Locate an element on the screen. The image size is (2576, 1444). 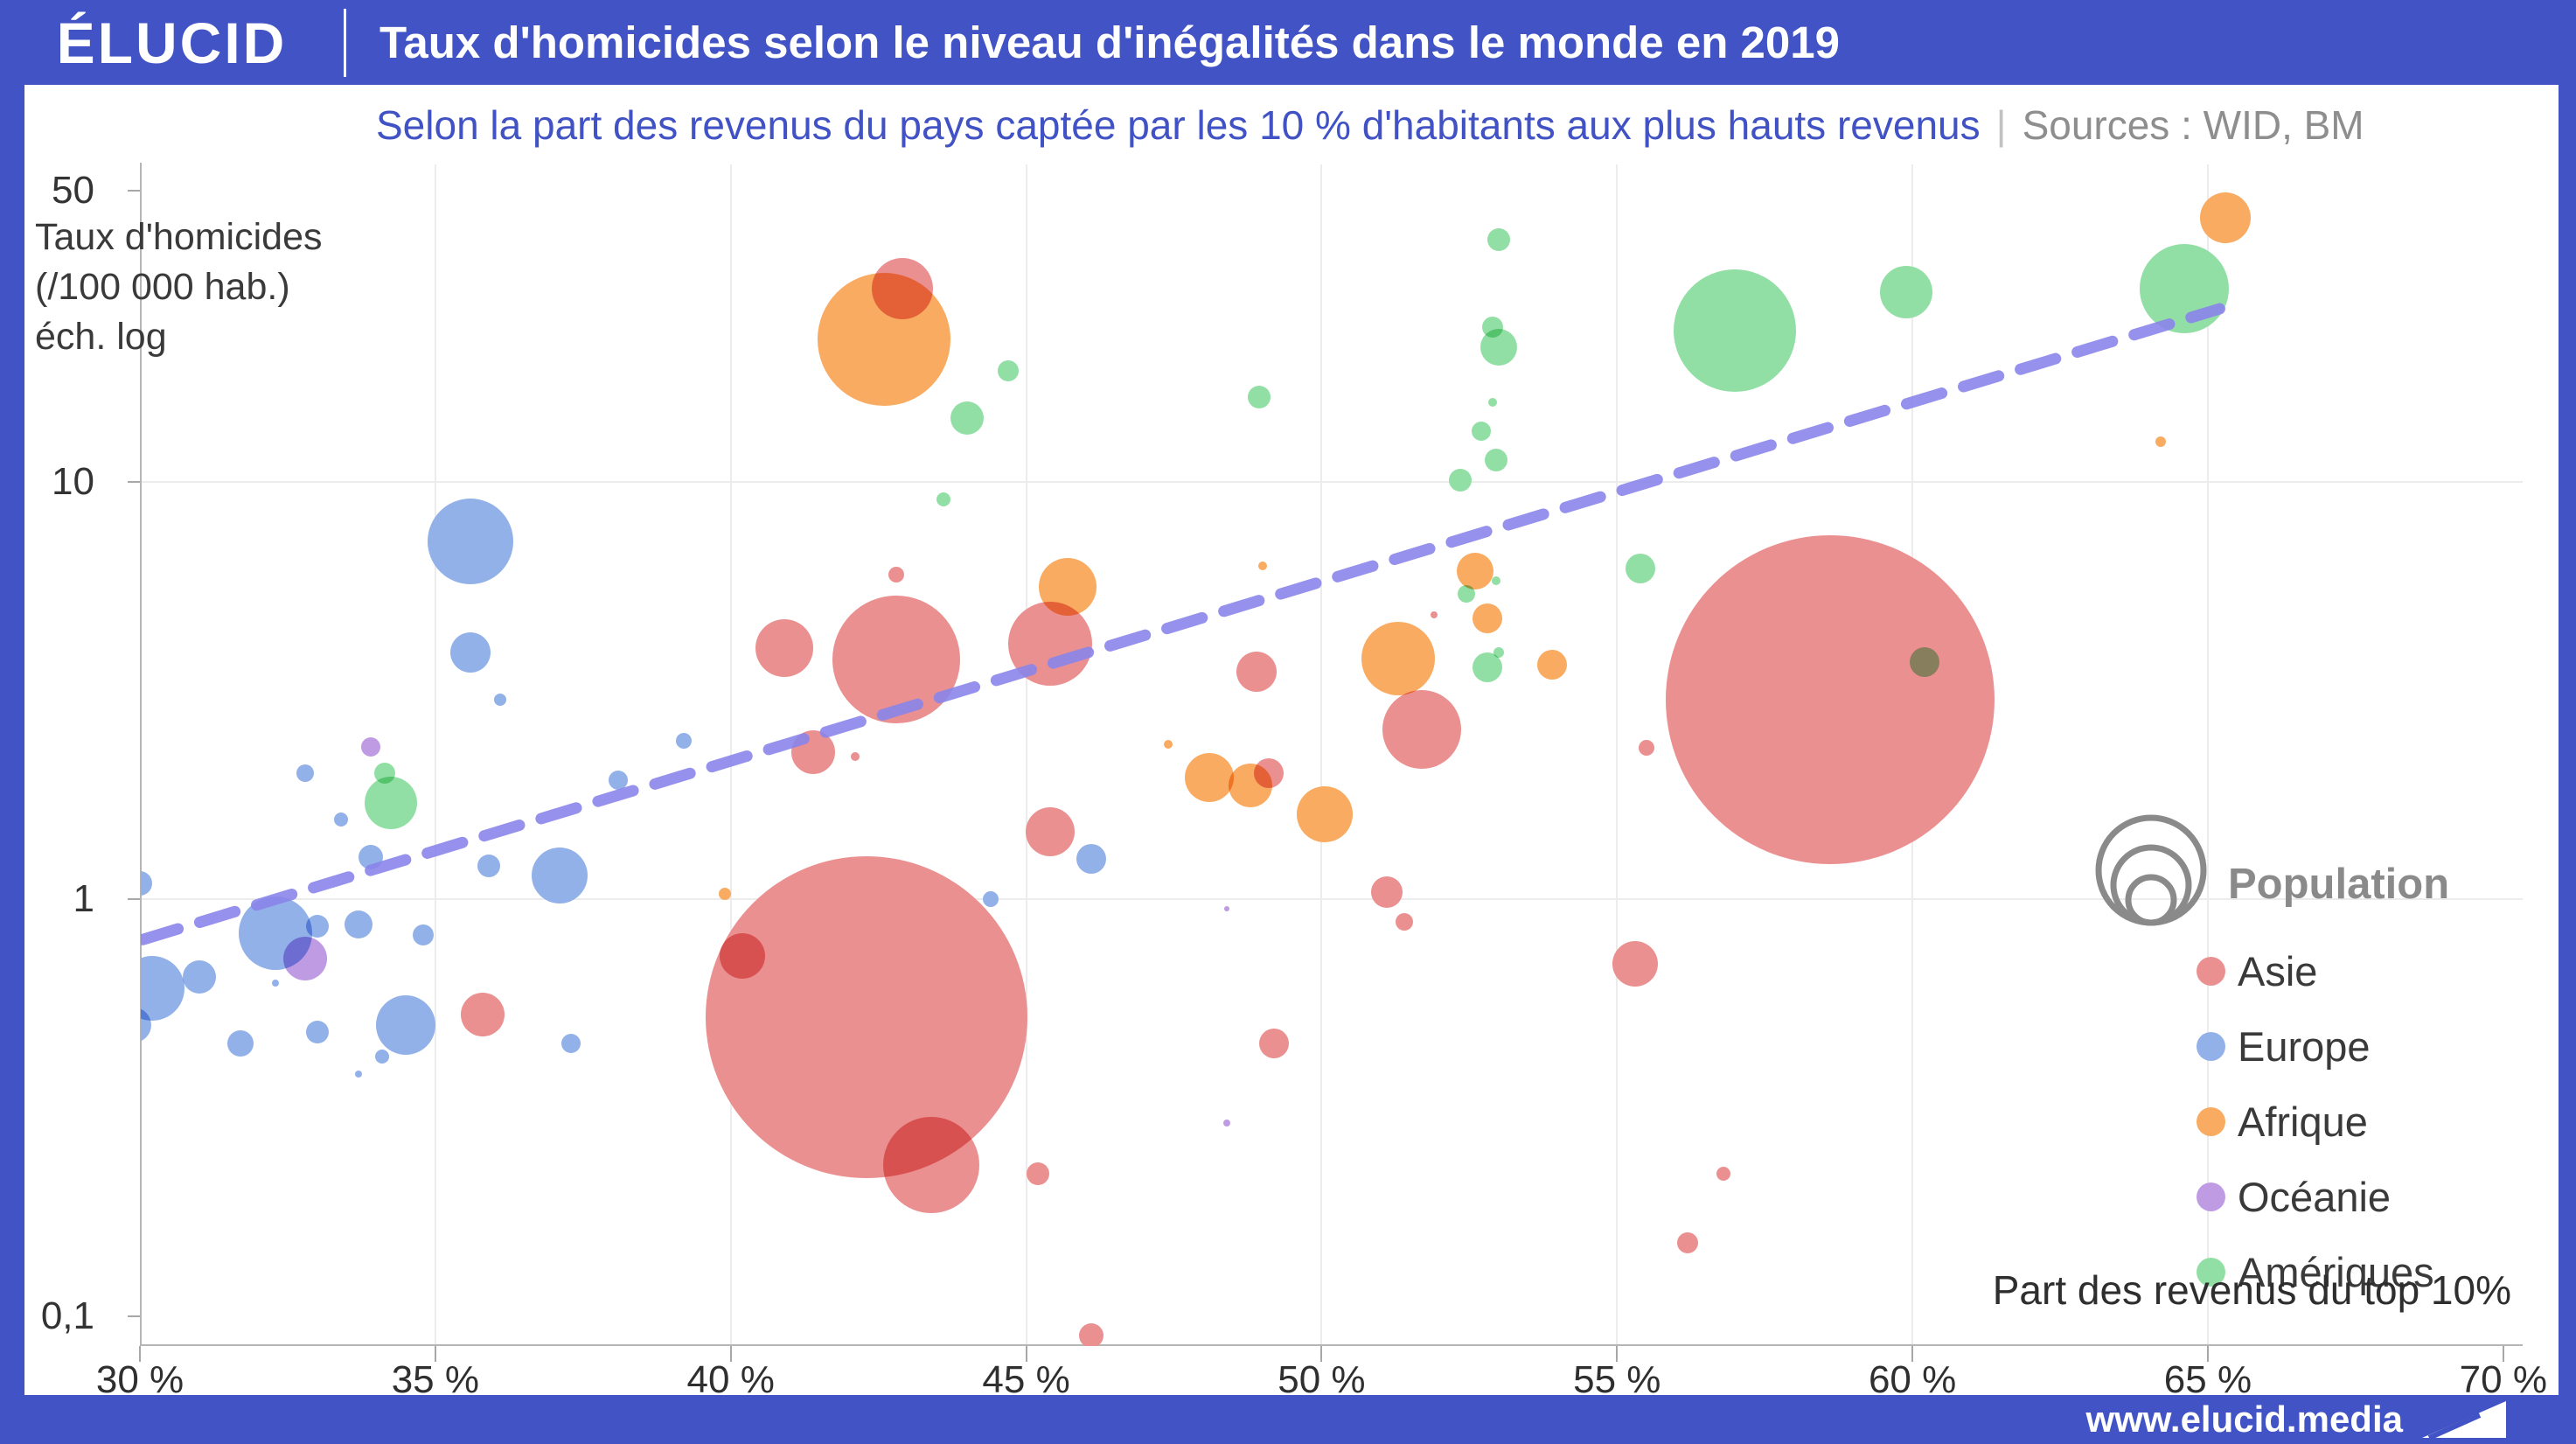
legend-item-europe: Europe is located at coordinates (2315, 1046).